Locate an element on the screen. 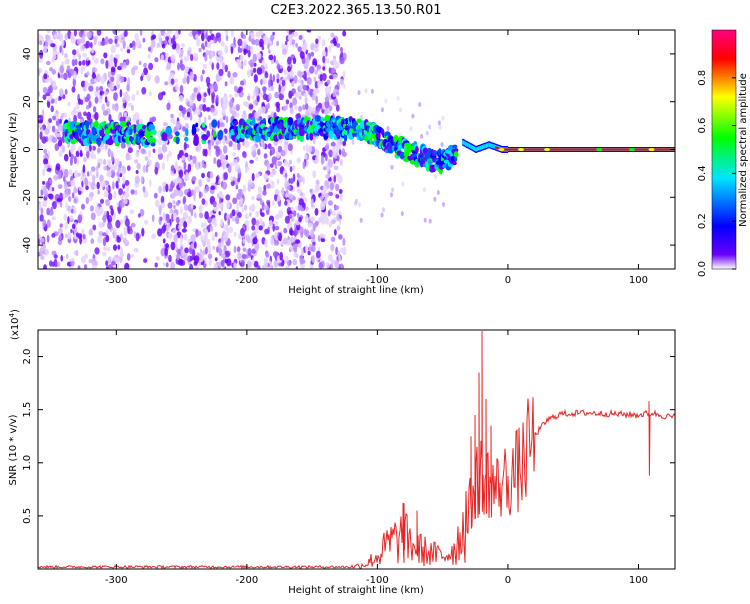 The width and height of the screenshot is (750, 604). colorbar-tick-label: 0.4 is located at coordinates (702, 173).